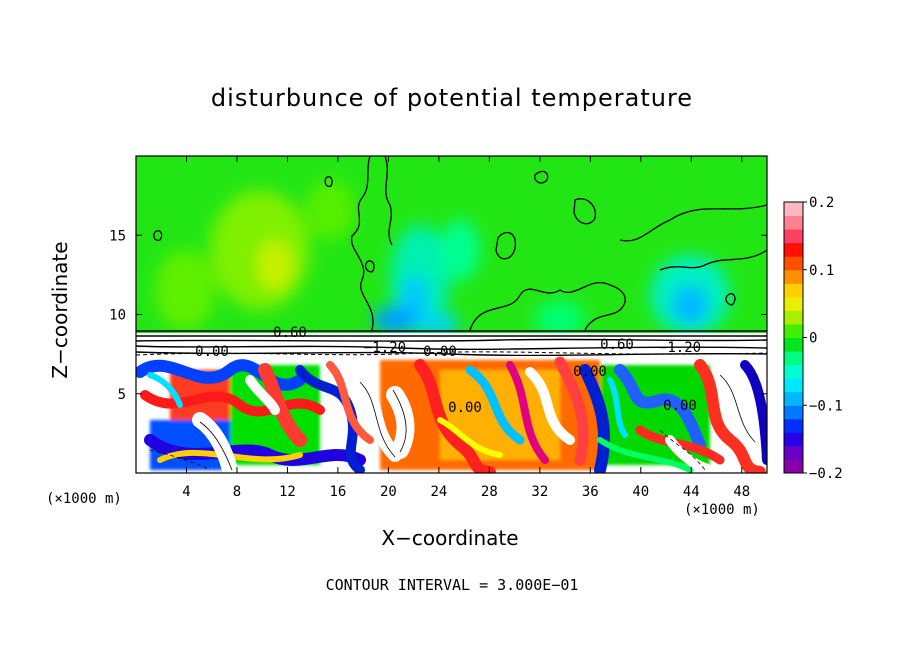 Image resolution: width=904 pixels, height=654 pixels. What do you see at coordinates (452, 98) in the screenshot?
I see `chart-title: disturbunce of potential temperature` at bounding box center [452, 98].